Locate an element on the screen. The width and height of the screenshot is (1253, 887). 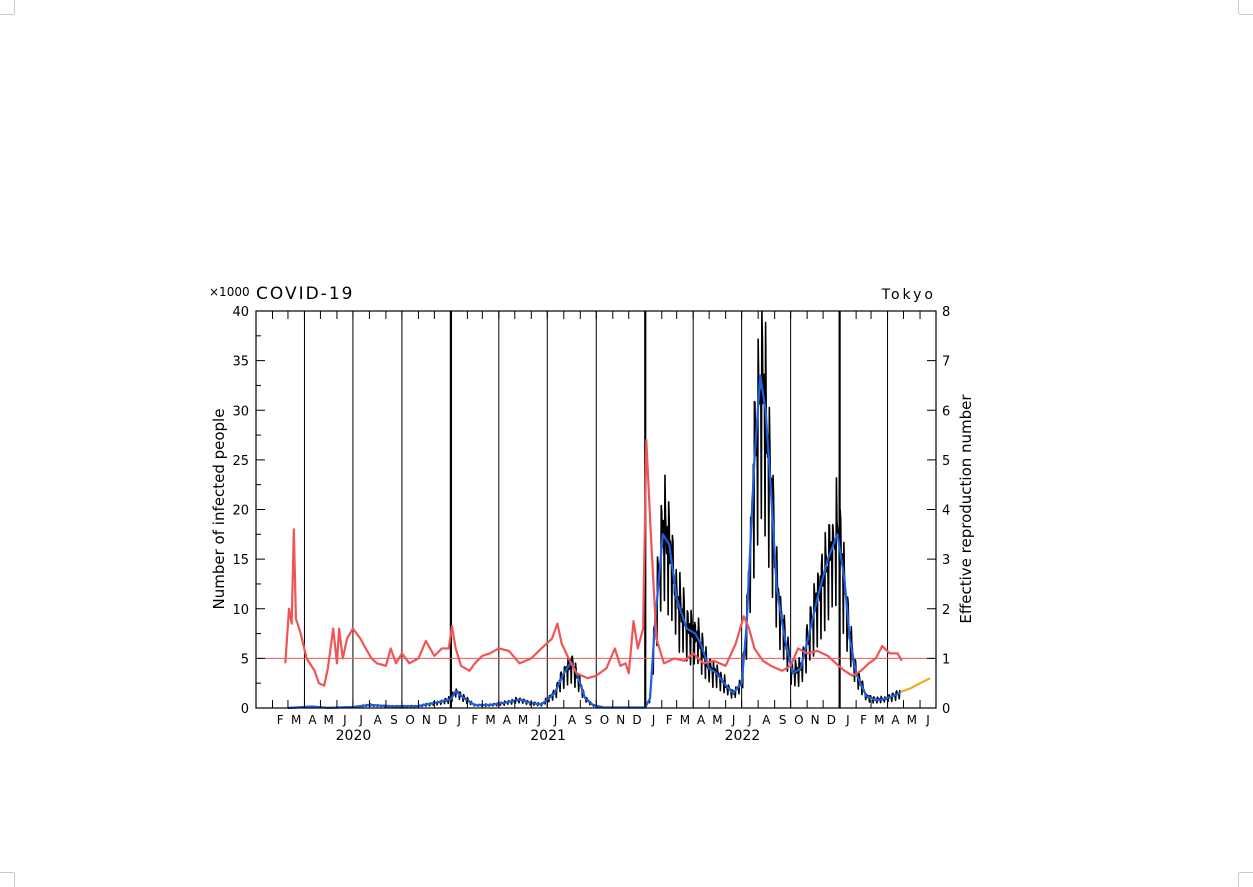
y-tick-label-left: 20 is located at coordinates (240, 511).